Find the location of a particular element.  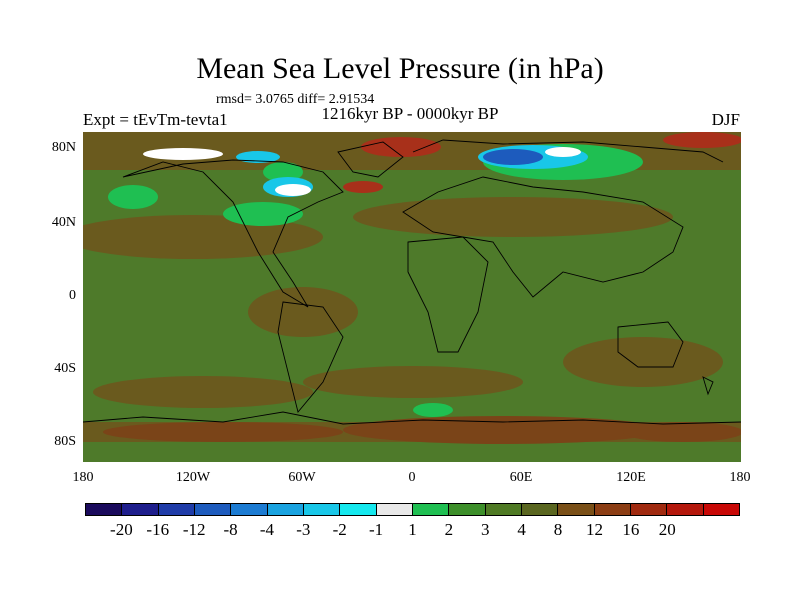

rmsd-stats: rmsd= 3.0765 diff= 2.91534 is located at coordinates (295, 99).